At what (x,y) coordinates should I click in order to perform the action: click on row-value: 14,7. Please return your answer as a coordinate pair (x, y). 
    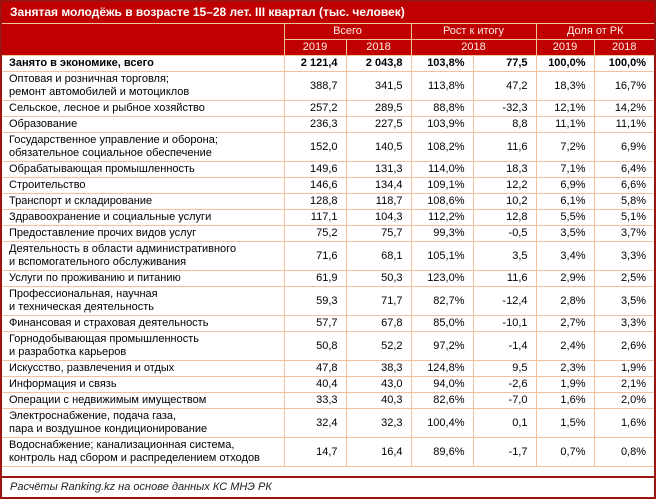
    Looking at the image, I should click on (315, 452).